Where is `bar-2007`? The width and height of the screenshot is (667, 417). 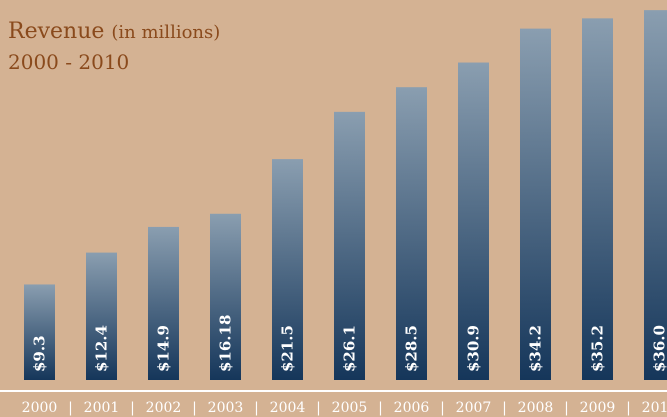
bar-2007 is located at coordinates (473, 221).